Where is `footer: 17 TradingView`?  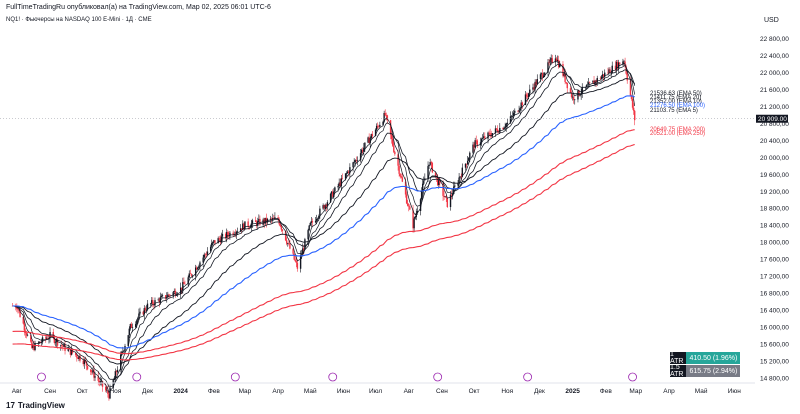
footer: 17 TradingView is located at coordinates (35, 405).